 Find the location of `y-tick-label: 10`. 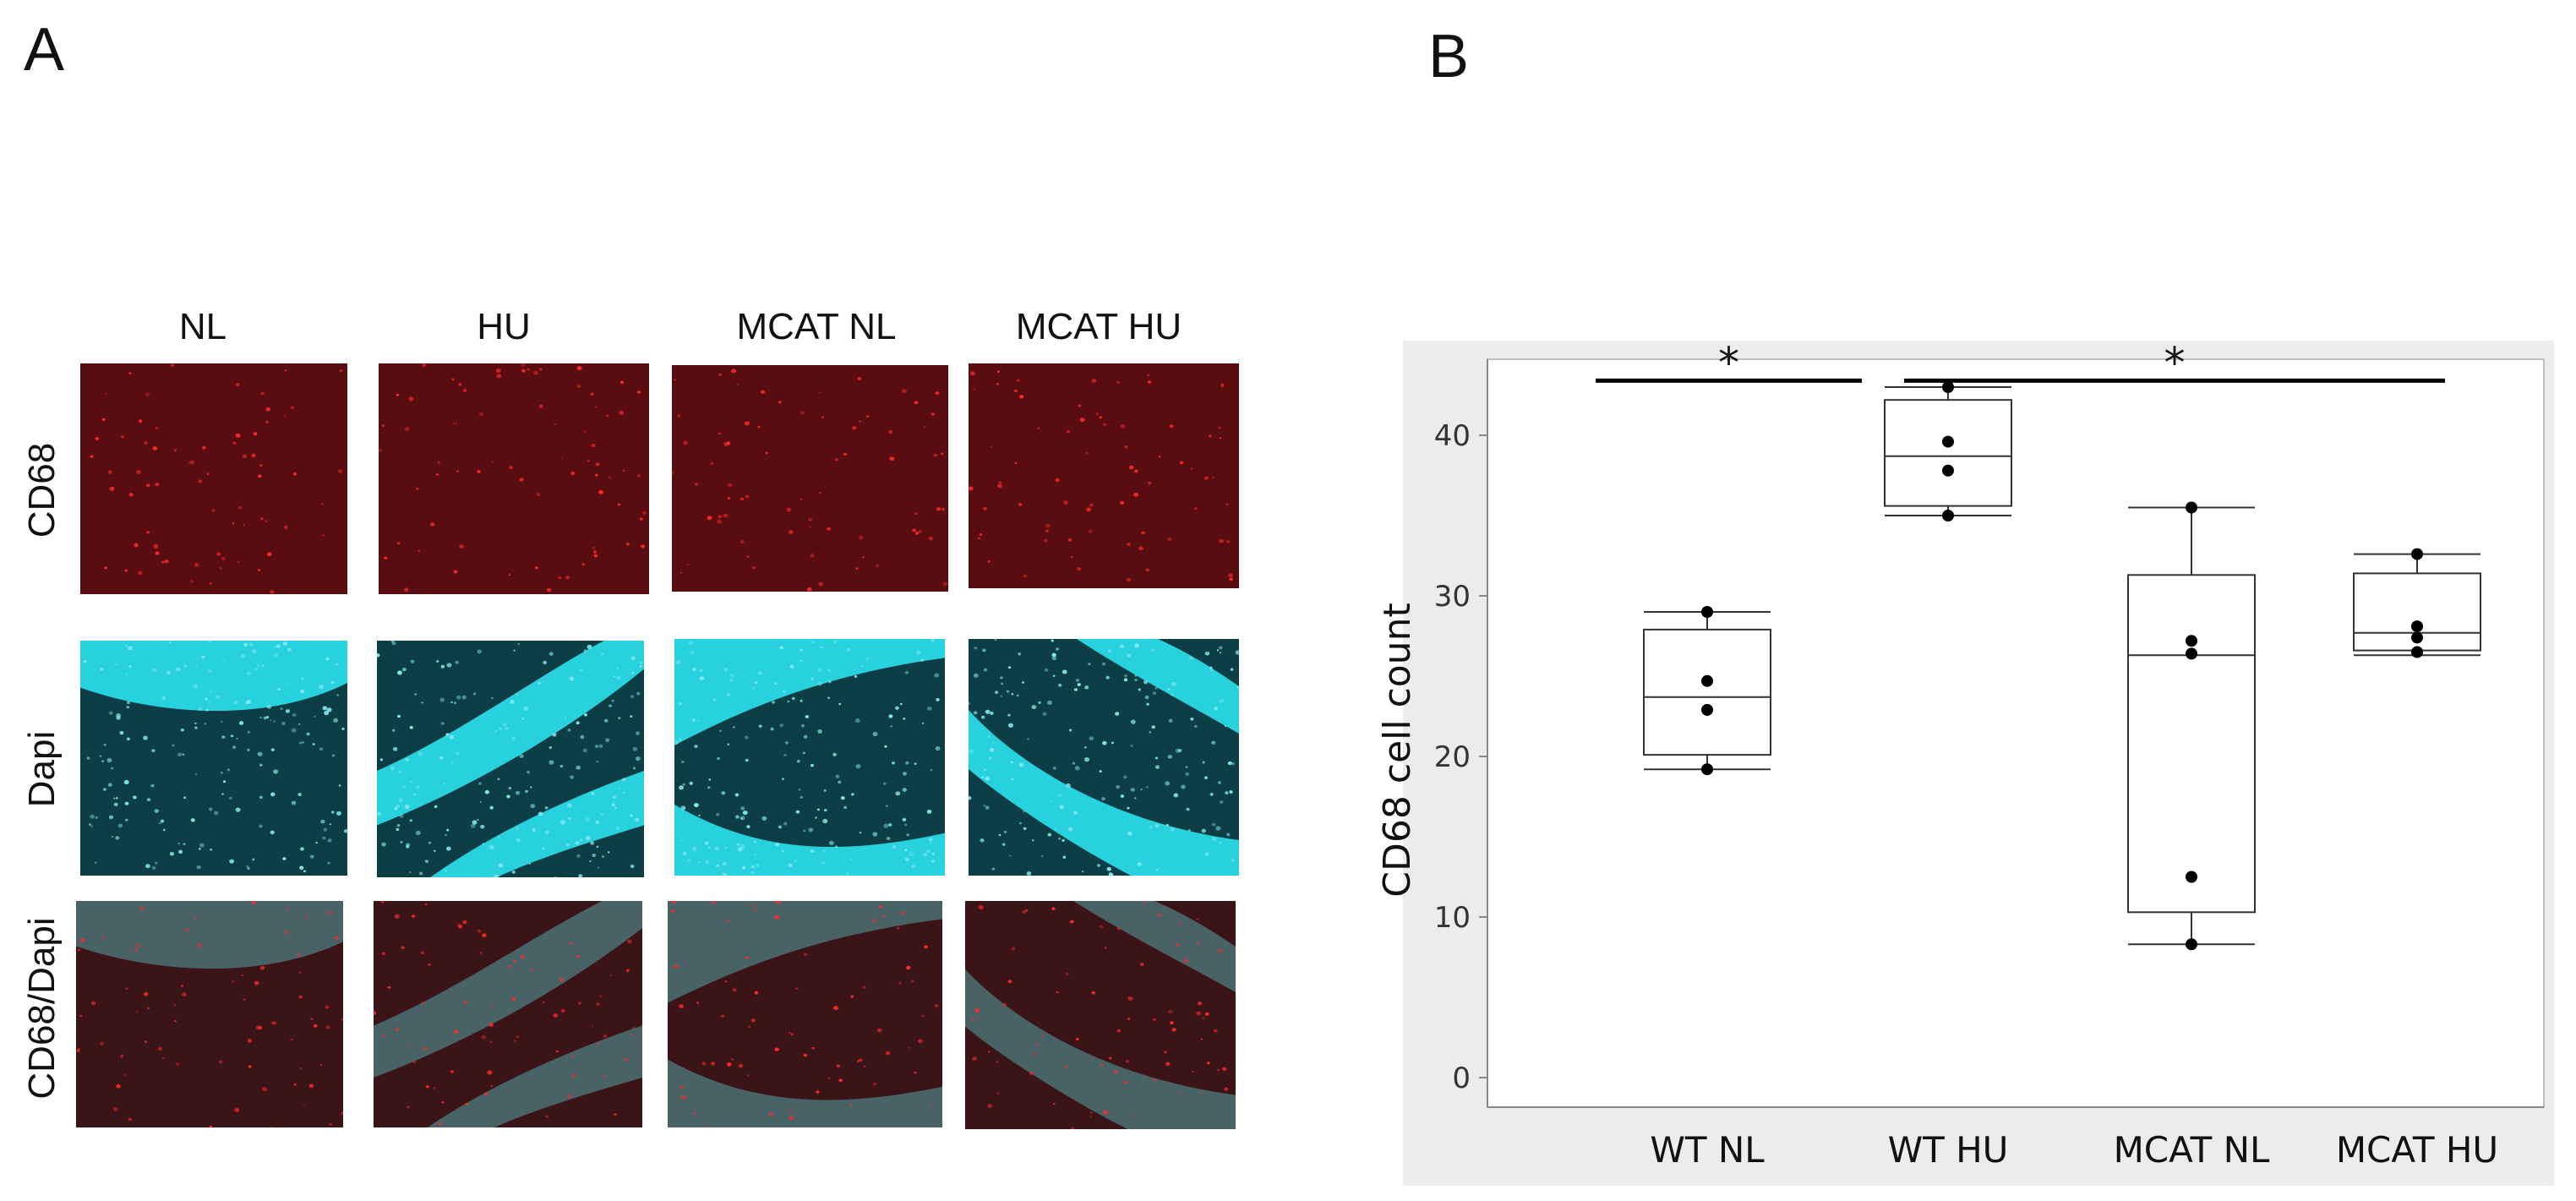

y-tick-label: 10 is located at coordinates (1452, 918).